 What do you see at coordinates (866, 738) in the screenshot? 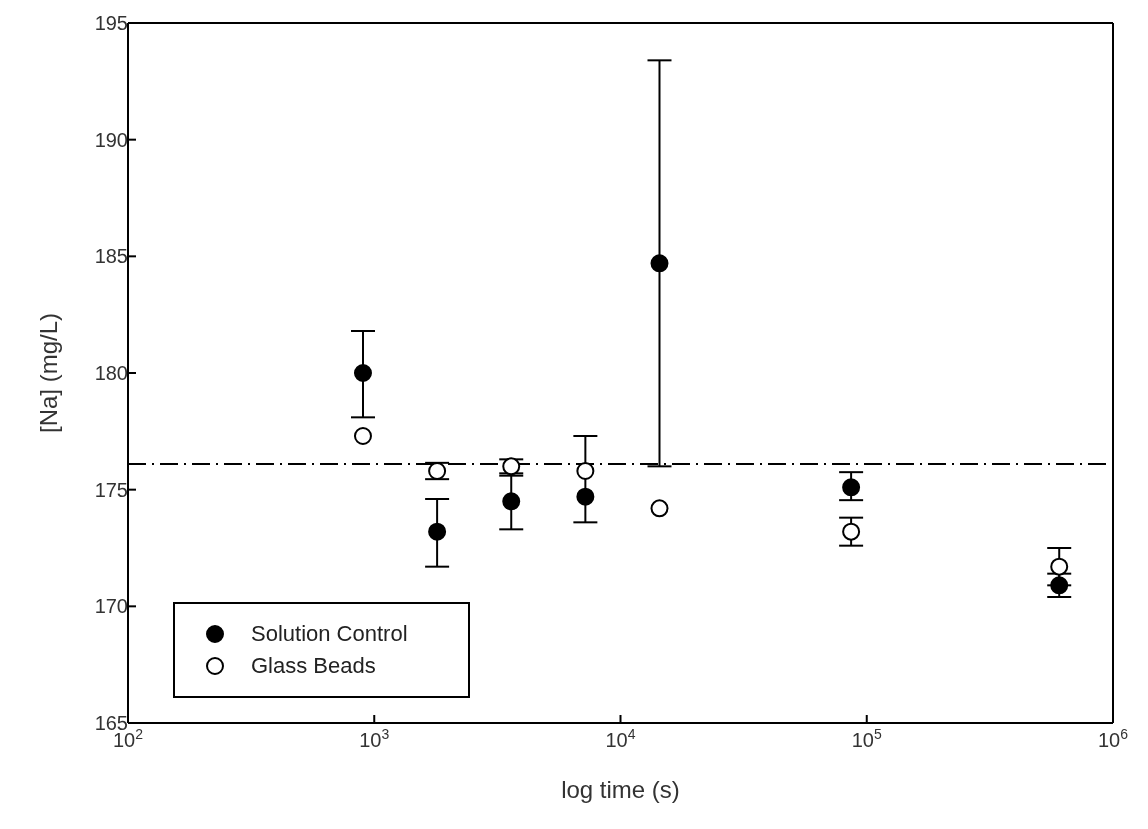
I see `x-tick-label: 10$^{5}$` at bounding box center [866, 738].